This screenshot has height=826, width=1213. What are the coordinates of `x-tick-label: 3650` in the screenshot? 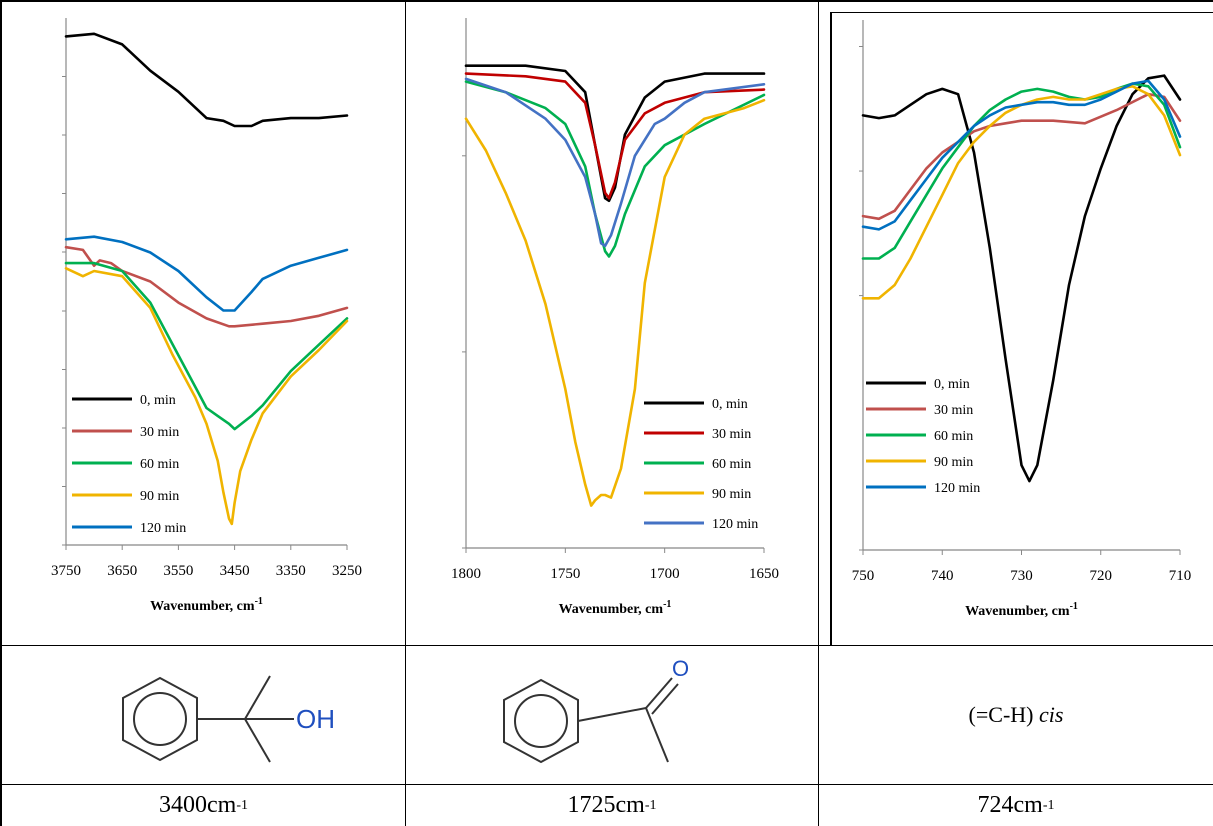 It's located at (122, 571).